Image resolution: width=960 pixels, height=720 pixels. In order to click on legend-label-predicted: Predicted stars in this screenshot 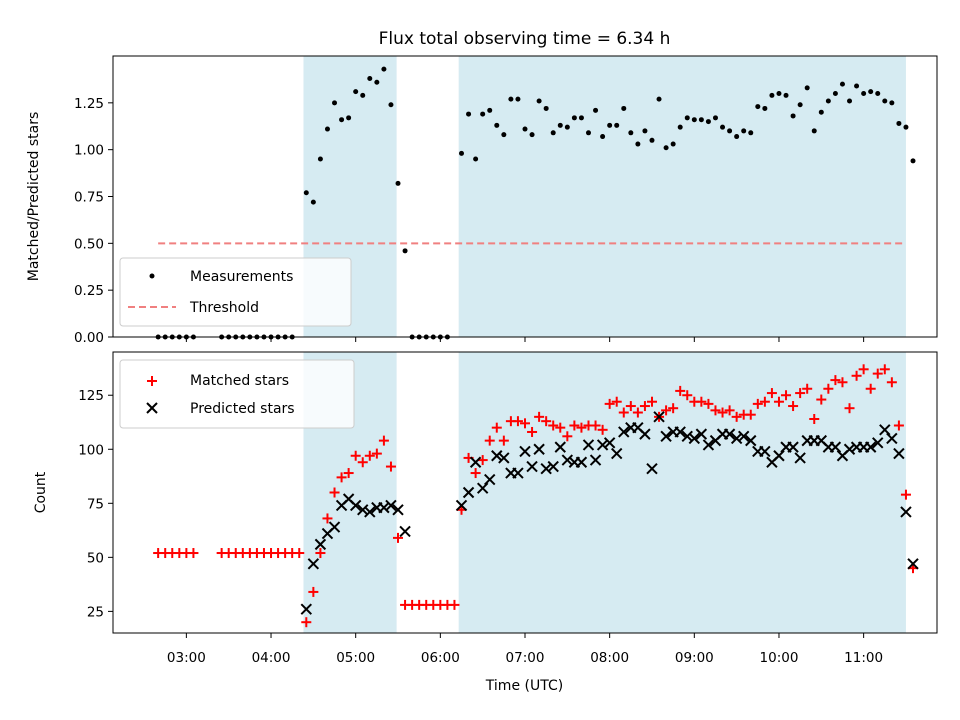, I will do `click(242, 409)`.